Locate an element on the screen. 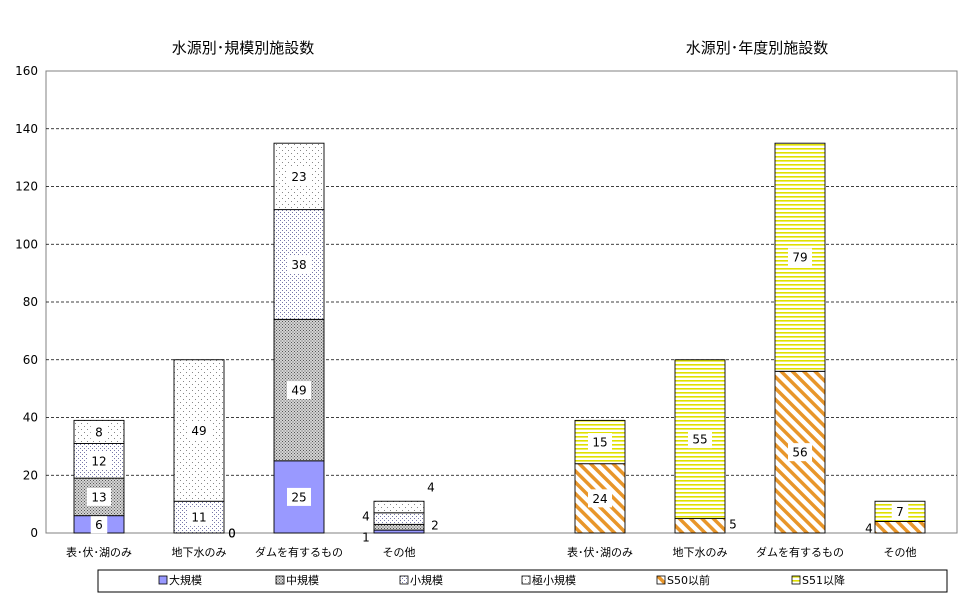  value-label: 13 is located at coordinates (98, 497).